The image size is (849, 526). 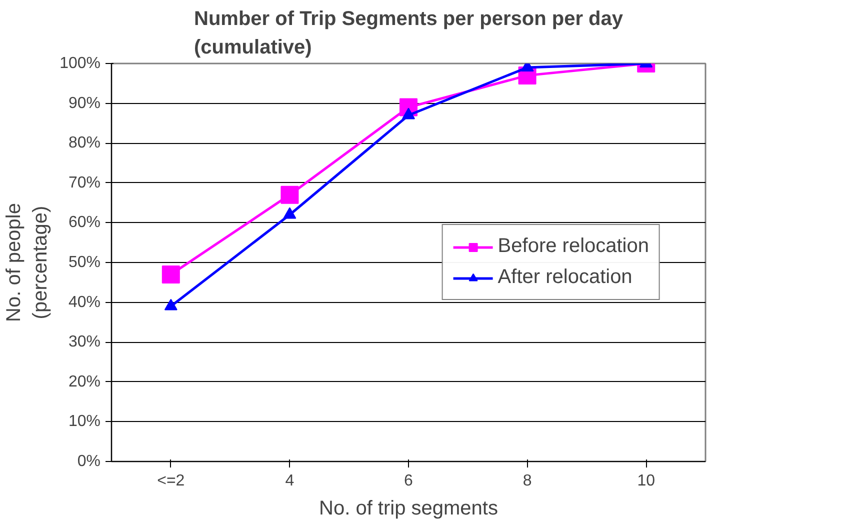 I want to click on chart-title: Number of Trip Segments per person per day (cumulative), so click(x=409, y=33).